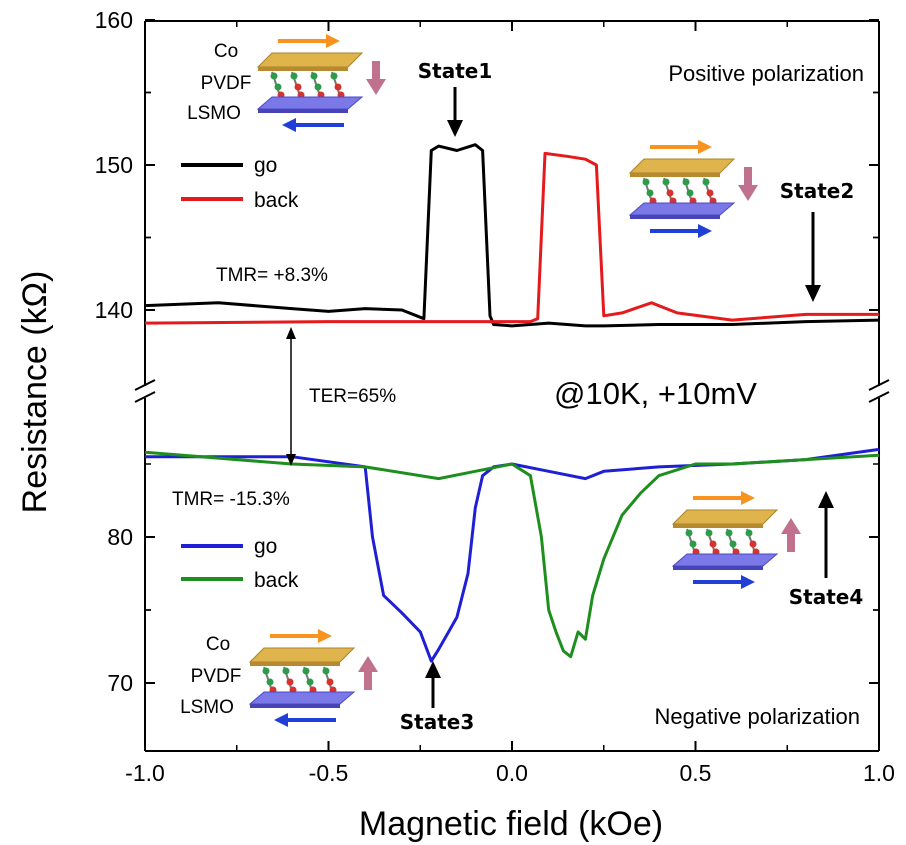  What do you see at coordinates (437, 722) in the screenshot?
I see `state3-label: State3` at bounding box center [437, 722].